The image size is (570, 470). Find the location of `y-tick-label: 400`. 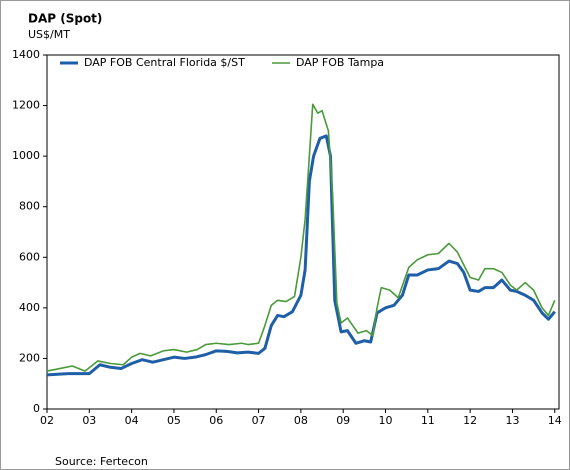

y-tick-label: 400 is located at coordinates (29, 307).